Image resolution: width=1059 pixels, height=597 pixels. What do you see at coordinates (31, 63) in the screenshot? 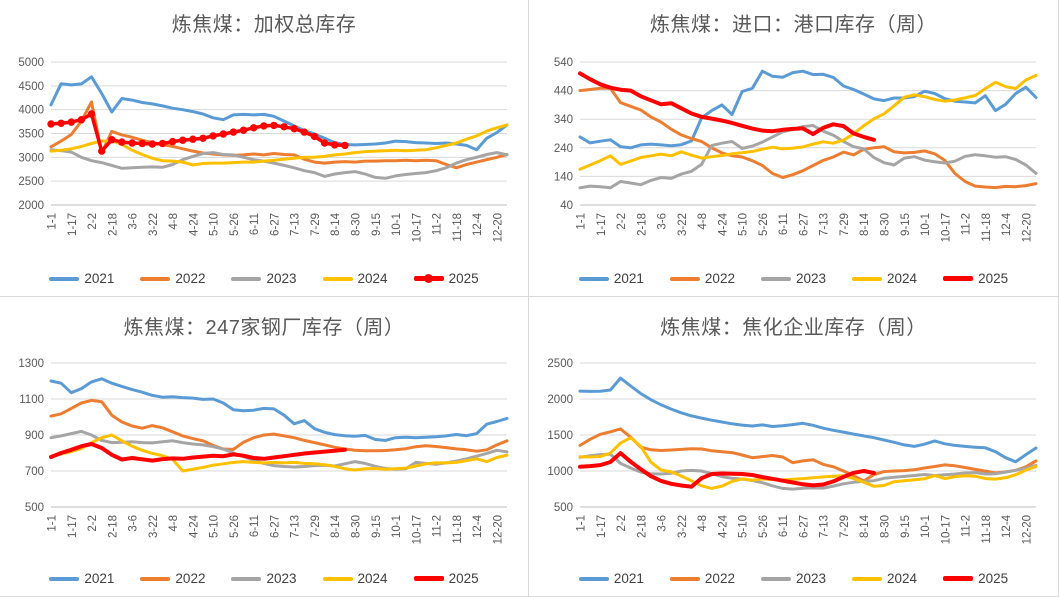
I see `y-tick-label: 5000` at bounding box center [31, 63].